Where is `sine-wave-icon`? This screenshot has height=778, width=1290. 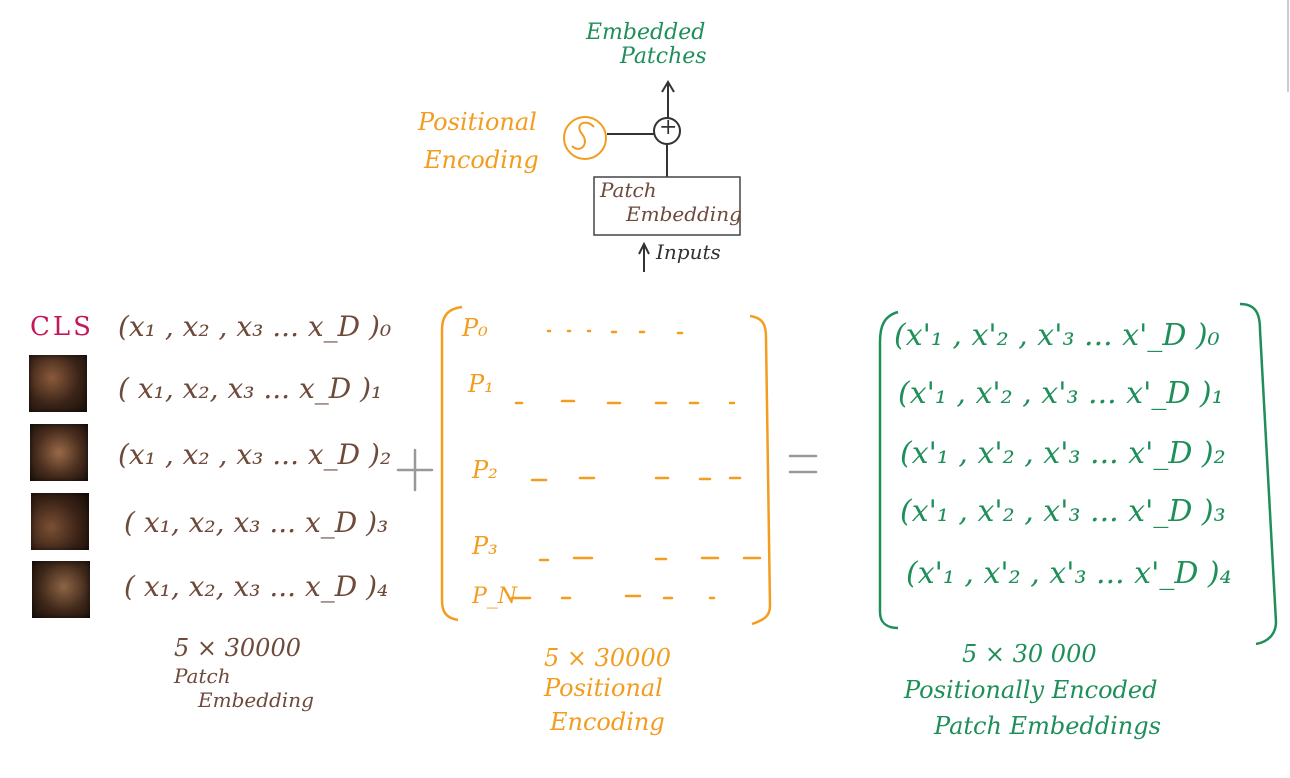 sine-wave-icon is located at coordinates (583, 135).